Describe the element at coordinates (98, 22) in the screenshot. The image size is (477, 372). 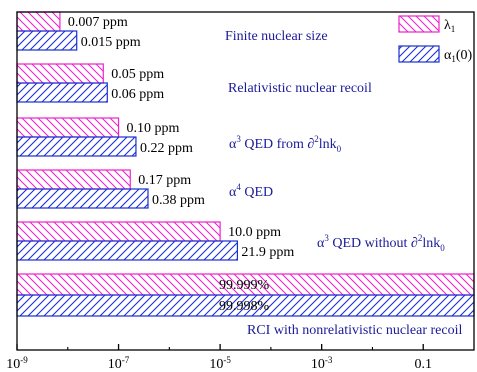
I see `value-label-lambda-0: 0.007 ppm` at that location.